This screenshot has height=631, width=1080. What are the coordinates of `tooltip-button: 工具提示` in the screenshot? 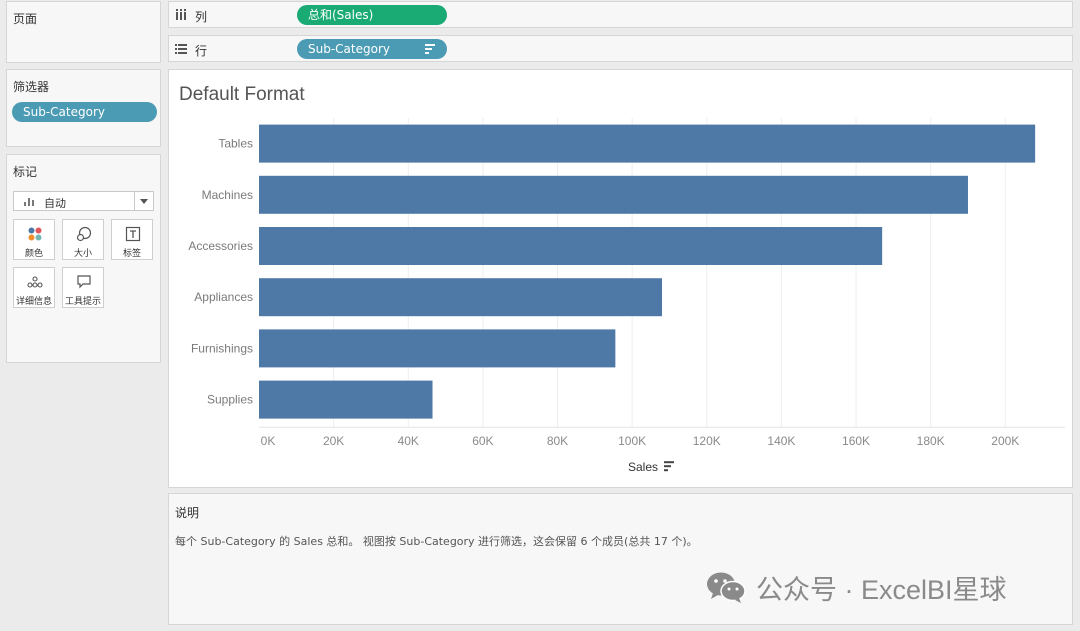 It's located at (83, 287).